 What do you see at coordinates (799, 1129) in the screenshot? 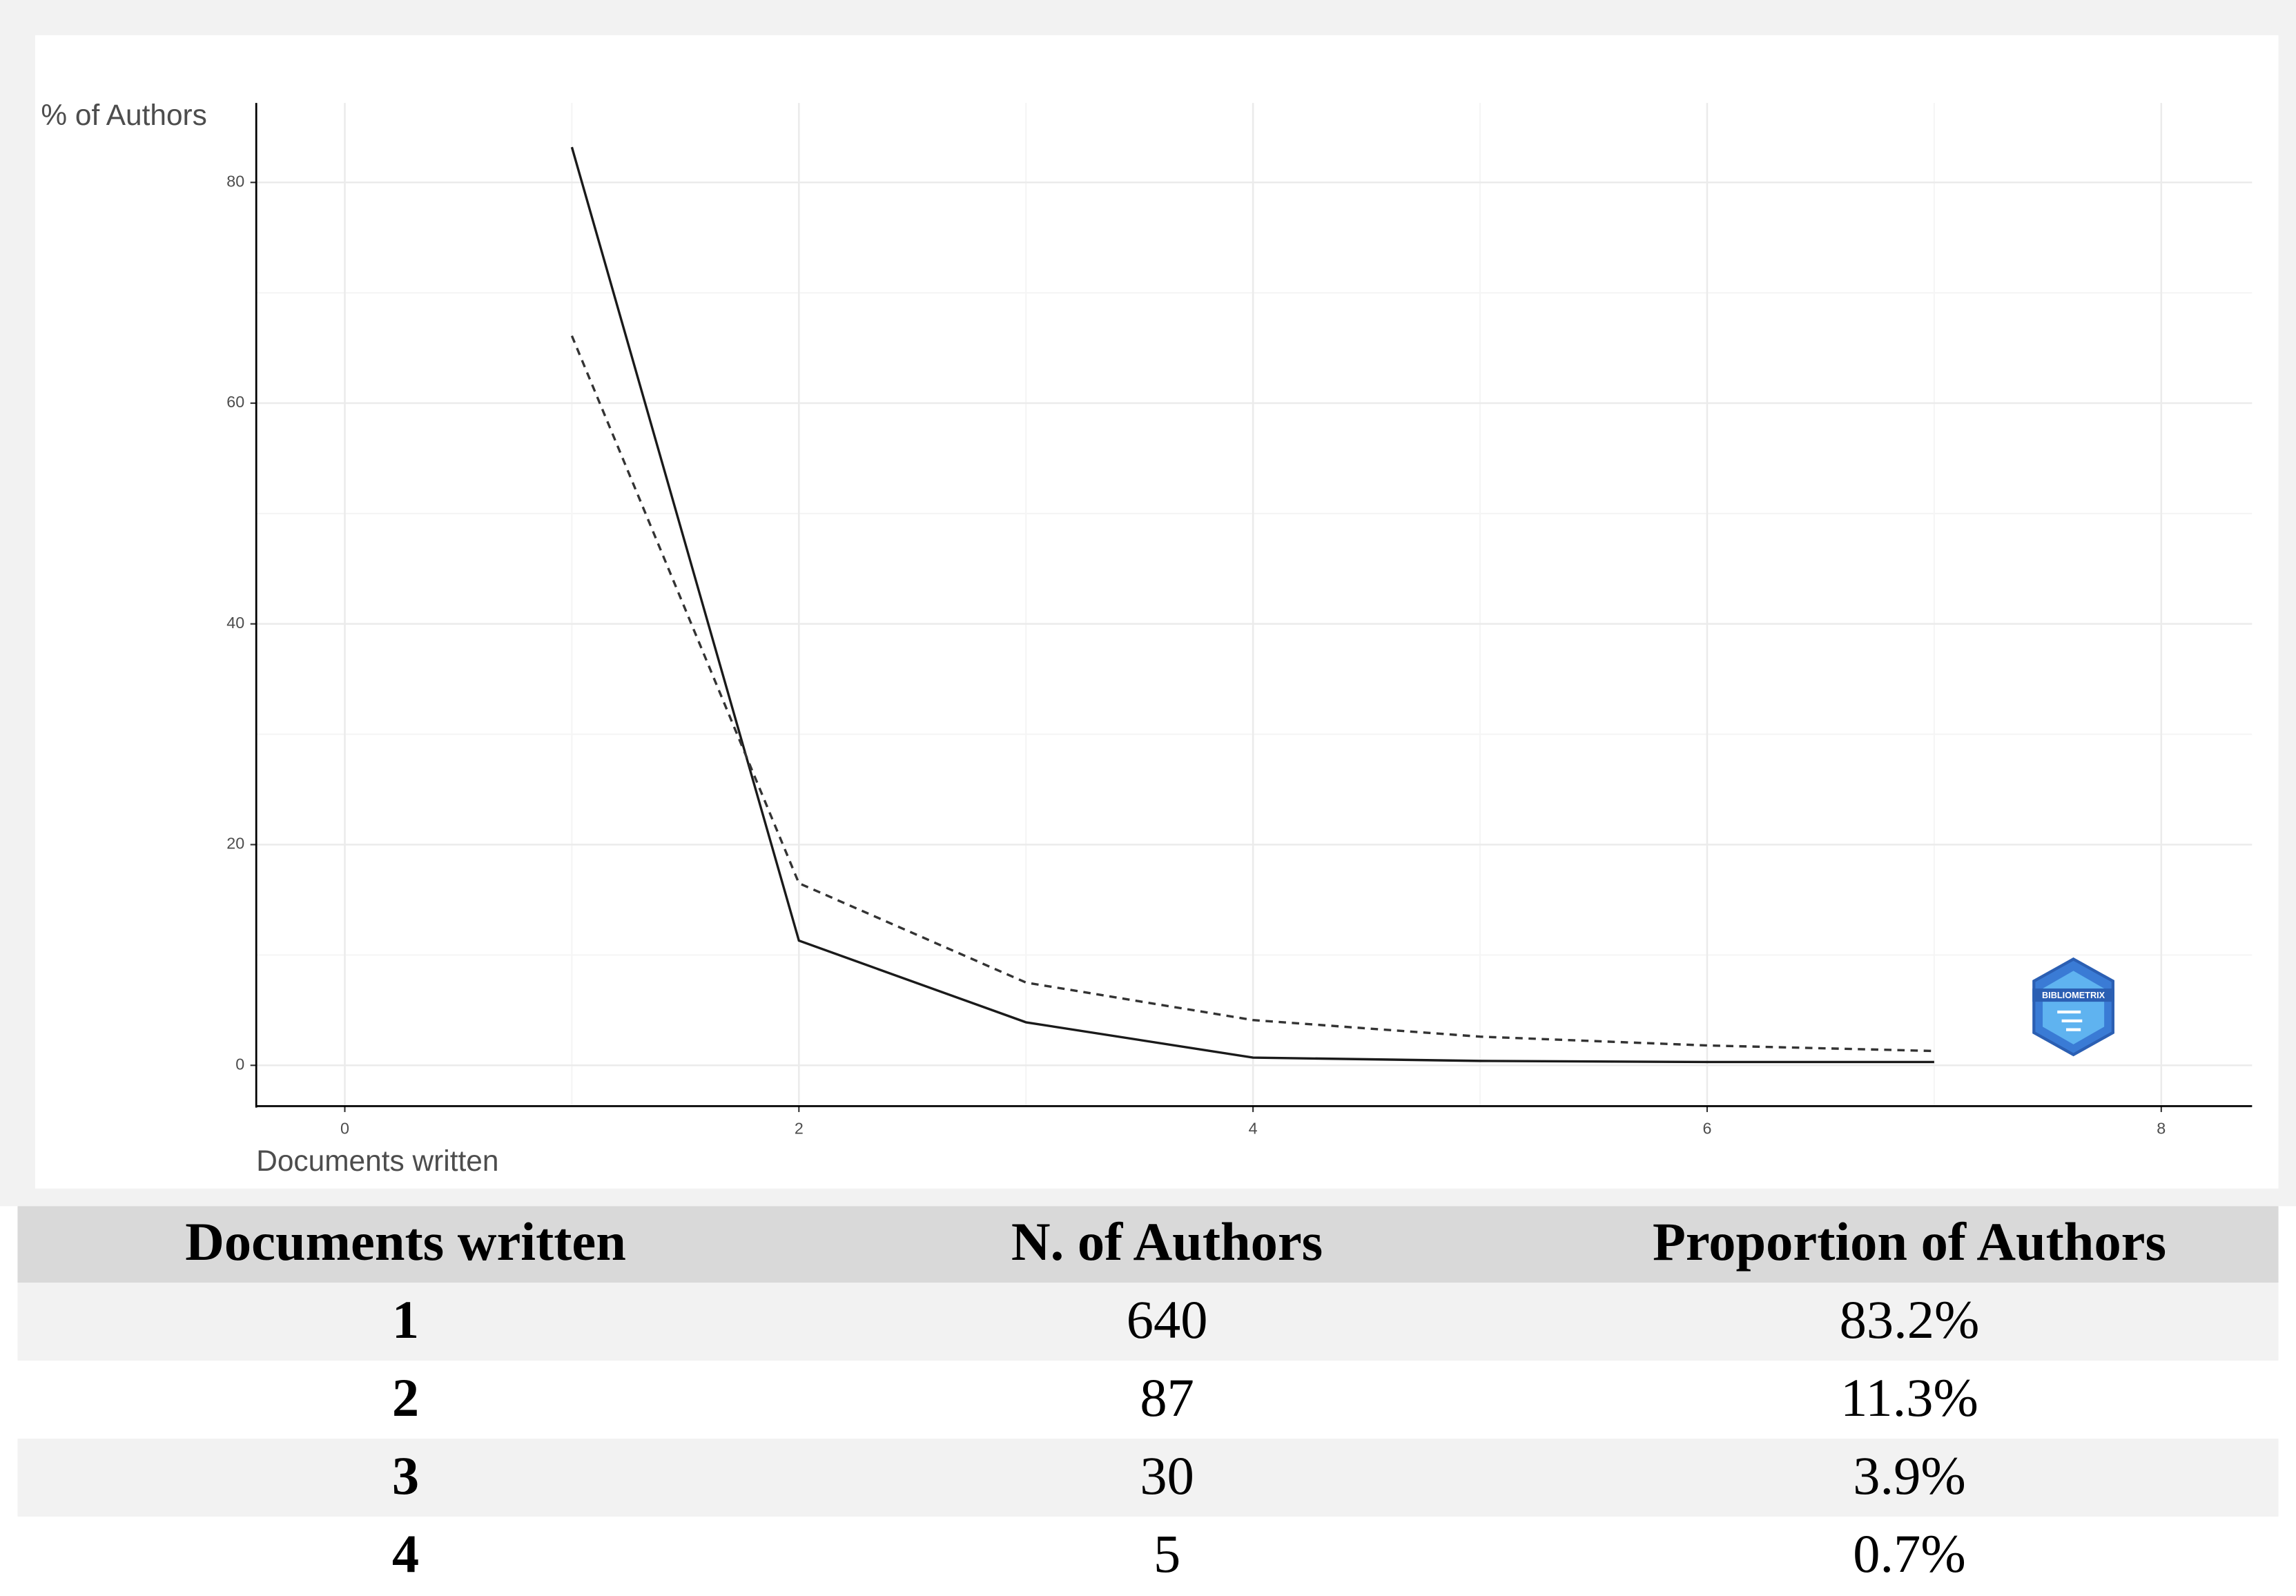
I see `x-tick-label: 2` at bounding box center [799, 1129].